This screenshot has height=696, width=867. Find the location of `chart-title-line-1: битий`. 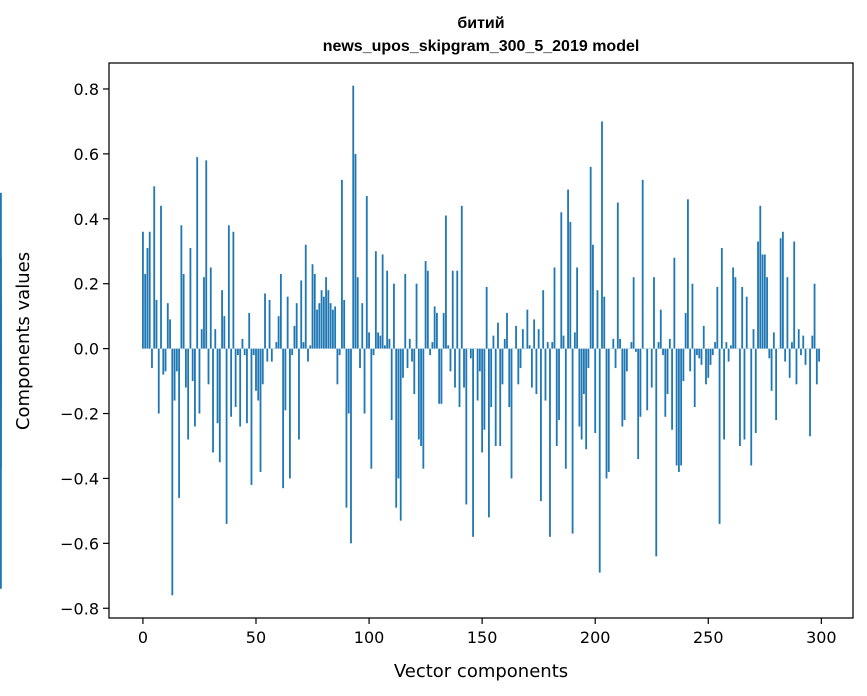

chart-title-line-1: битий is located at coordinates (480, 23).